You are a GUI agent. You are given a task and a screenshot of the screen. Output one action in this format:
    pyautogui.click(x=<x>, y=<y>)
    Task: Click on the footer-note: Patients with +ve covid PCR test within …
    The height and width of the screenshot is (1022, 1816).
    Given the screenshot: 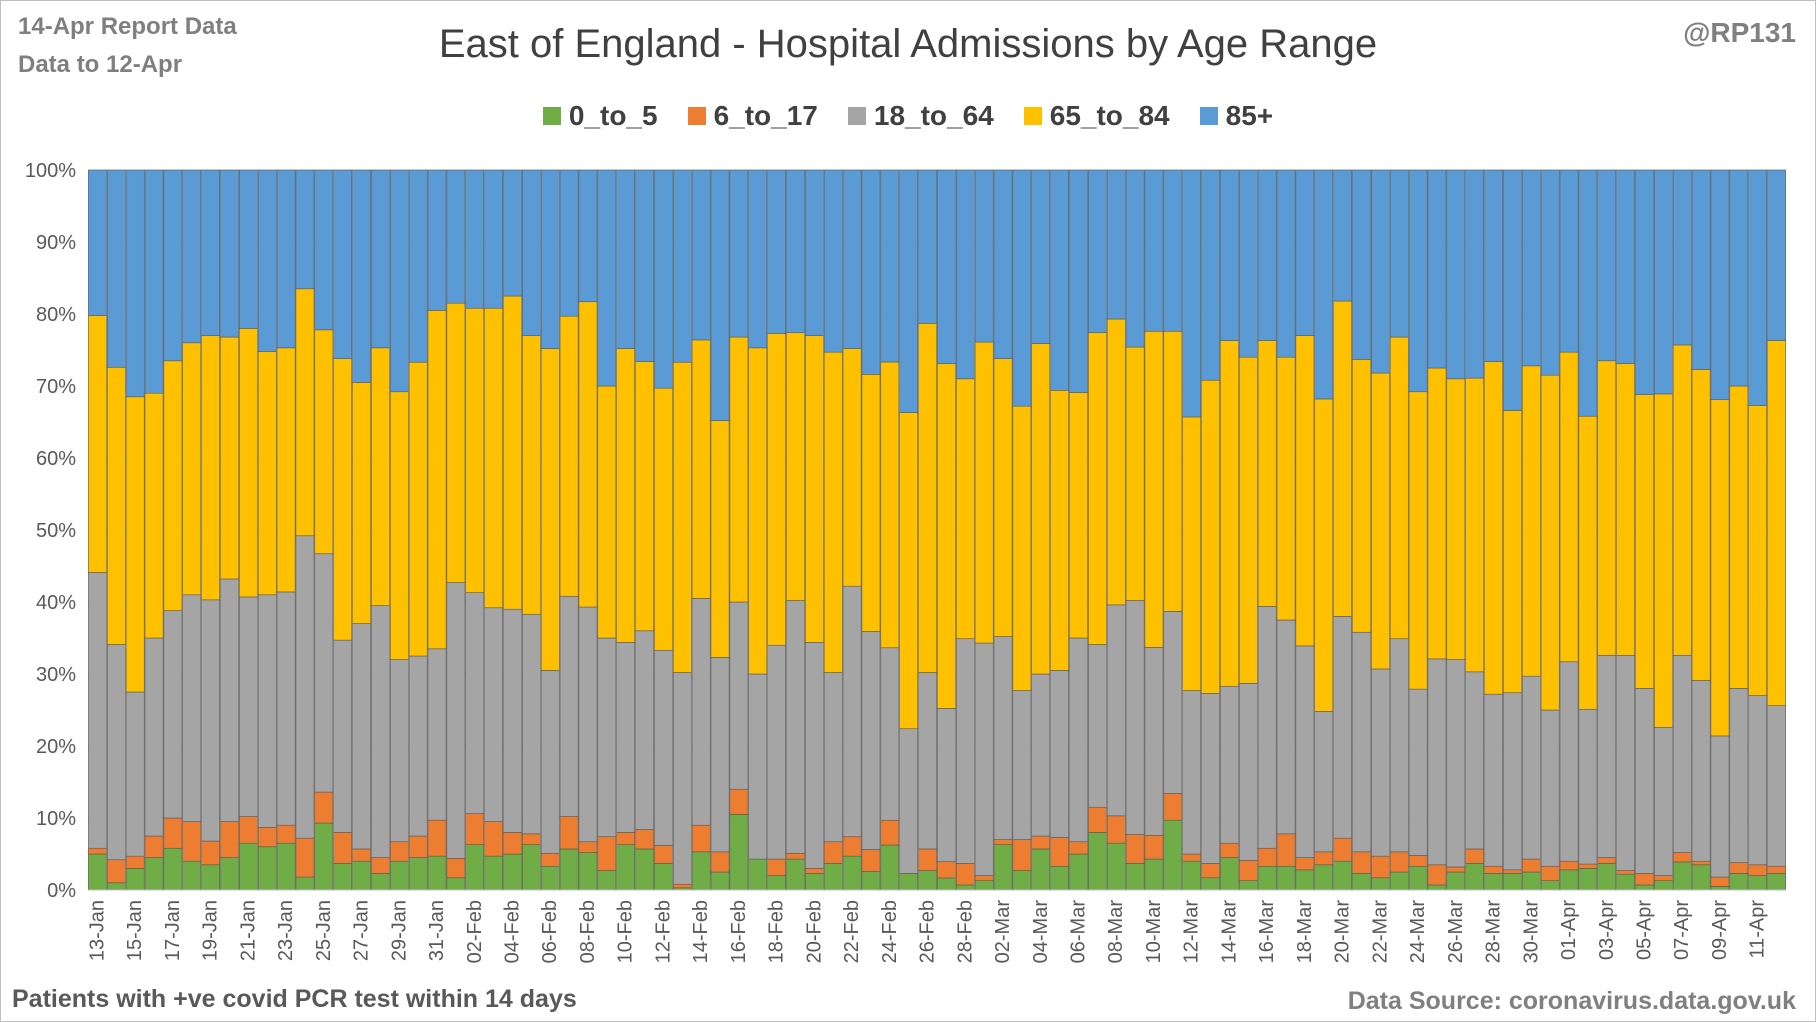 What is the action you would take?
    pyautogui.click(x=294, y=999)
    